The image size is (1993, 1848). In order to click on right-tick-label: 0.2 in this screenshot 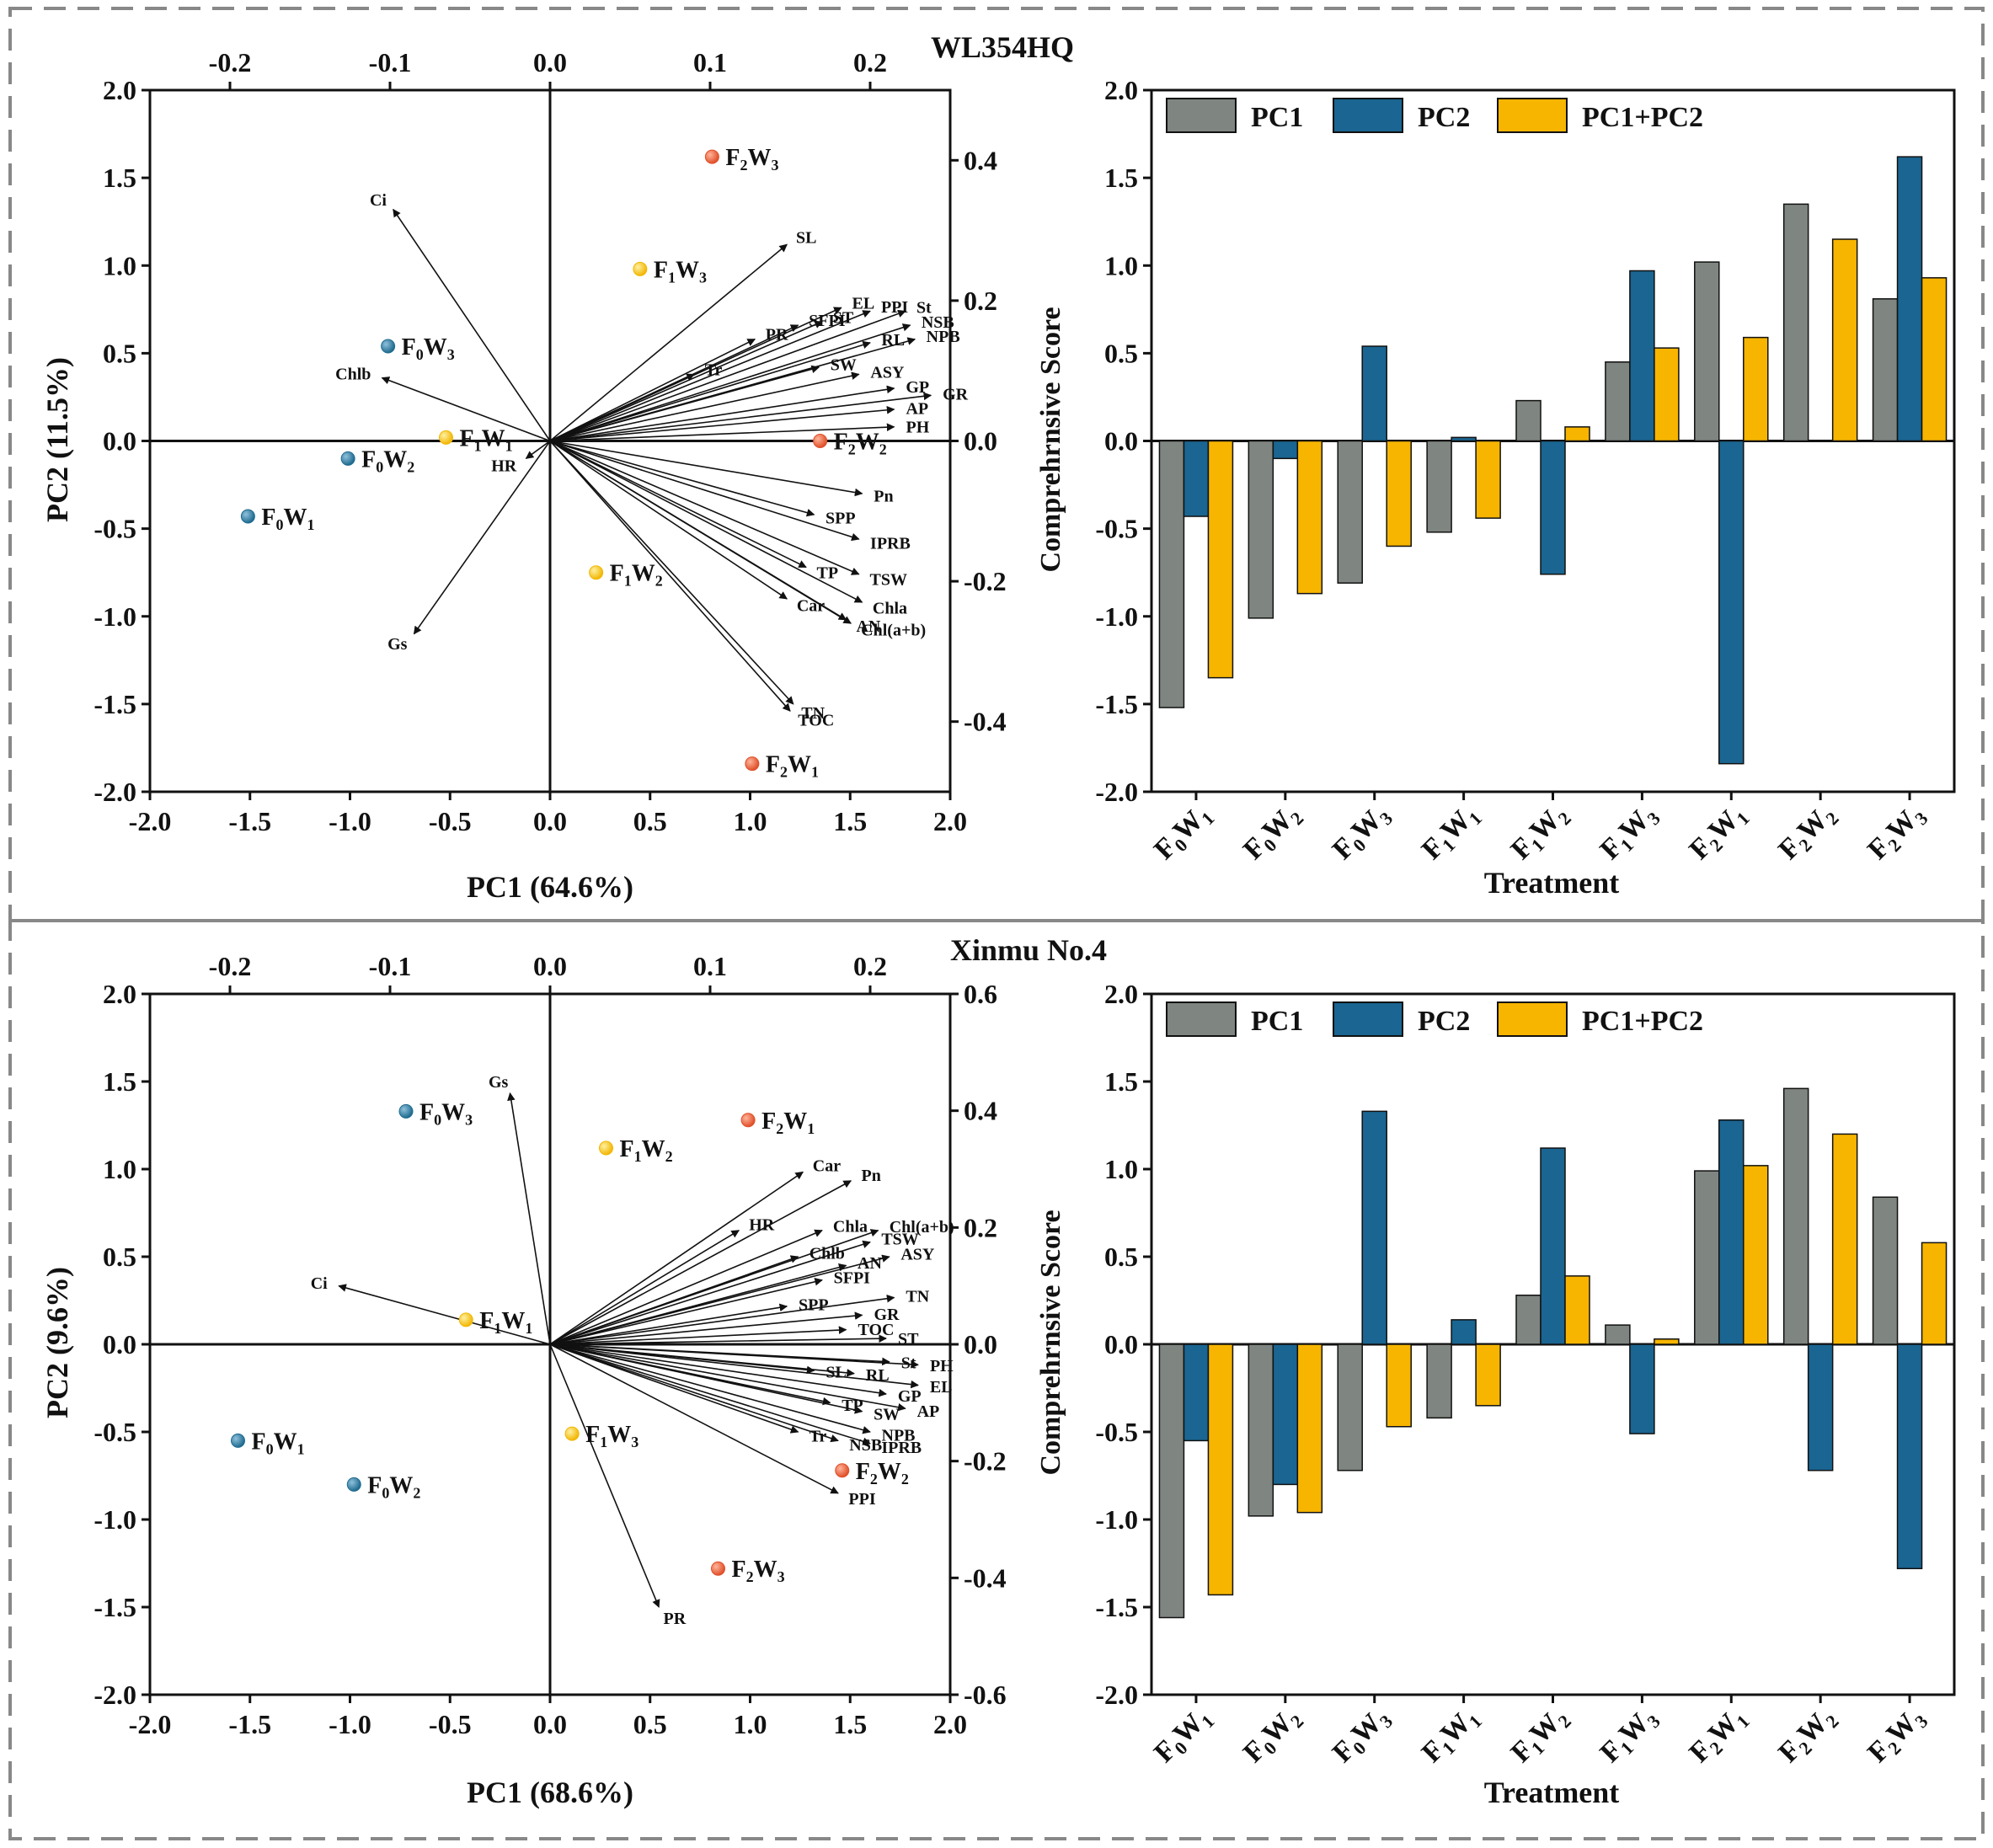, I will do `click(981, 1227)`.